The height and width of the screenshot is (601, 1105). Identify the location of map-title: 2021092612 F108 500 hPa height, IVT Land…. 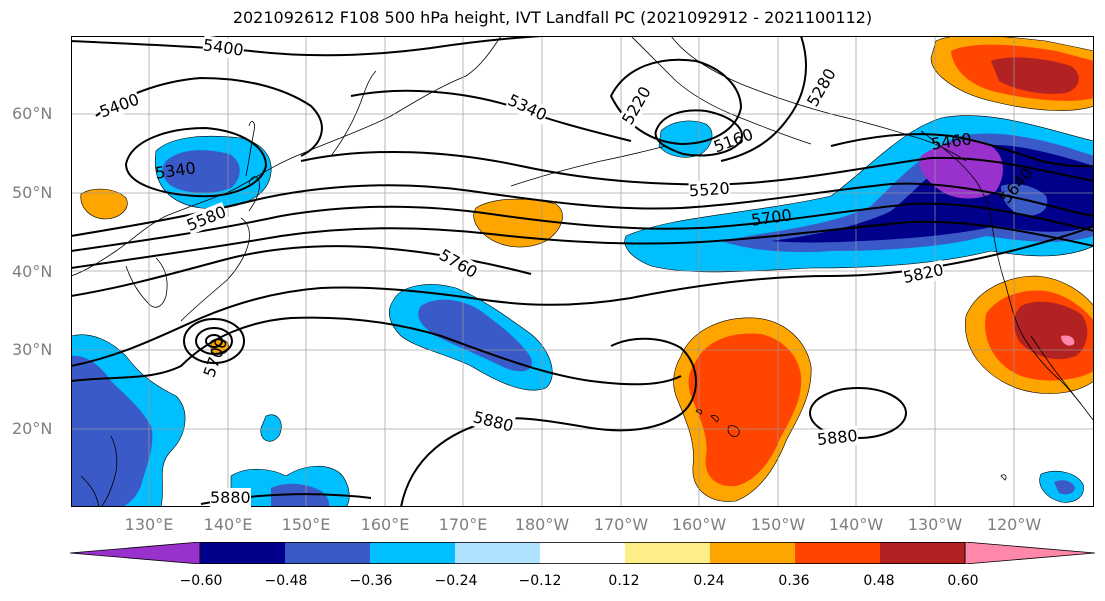
(552, 17).